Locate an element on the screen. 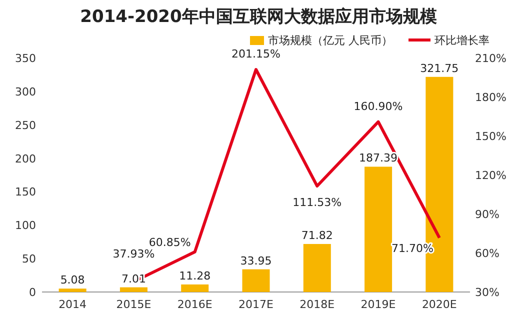 This screenshot has height=325, width=517. x-tick-label: 2015E is located at coordinates (134, 304).